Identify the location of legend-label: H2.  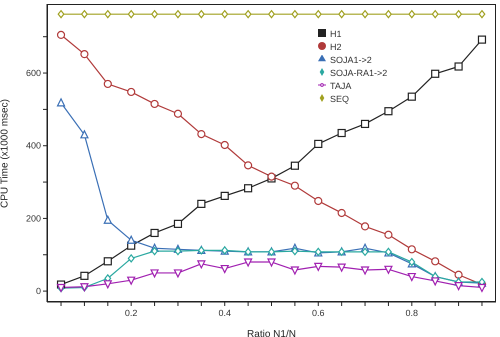
(336, 47).